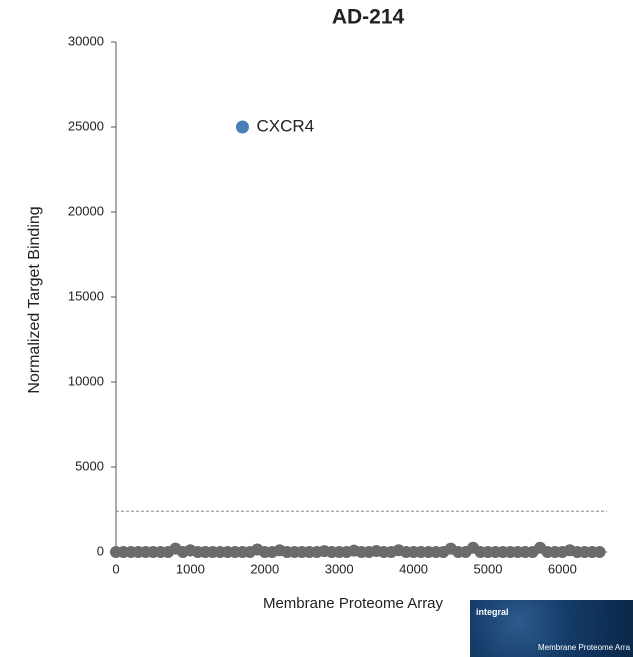  I want to click on point-label: CXCR4, so click(285, 125).